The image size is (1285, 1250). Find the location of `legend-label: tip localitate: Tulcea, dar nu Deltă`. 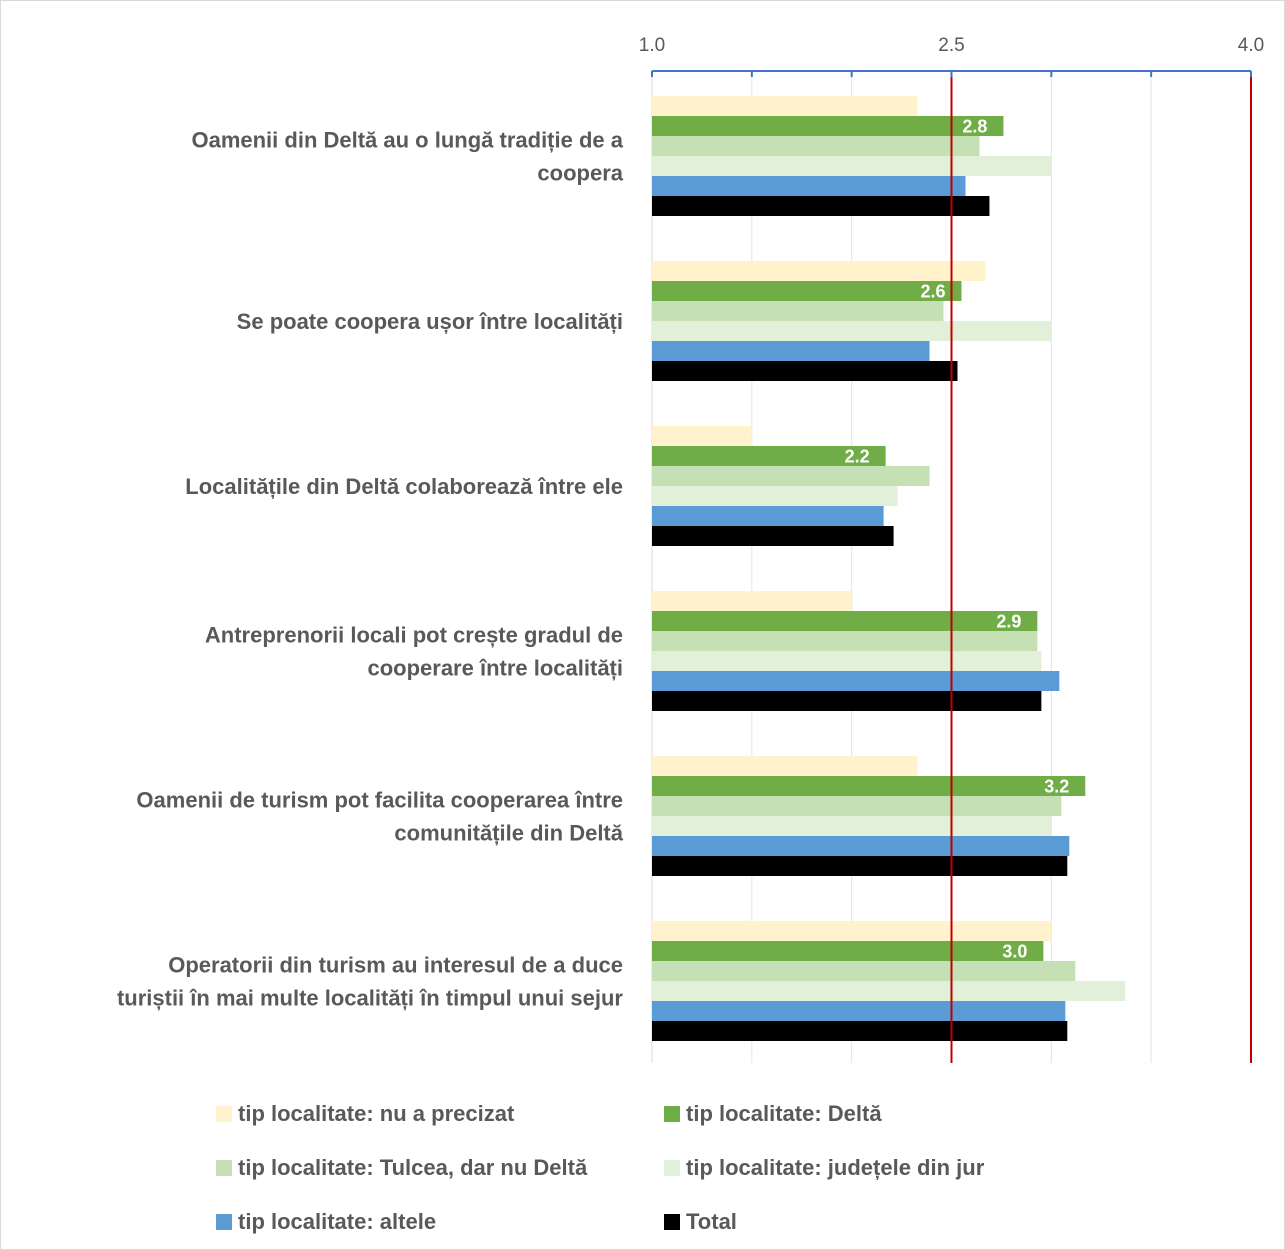

legend-label: tip localitate: Tulcea, dar nu Deltă is located at coordinates (413, 1167).